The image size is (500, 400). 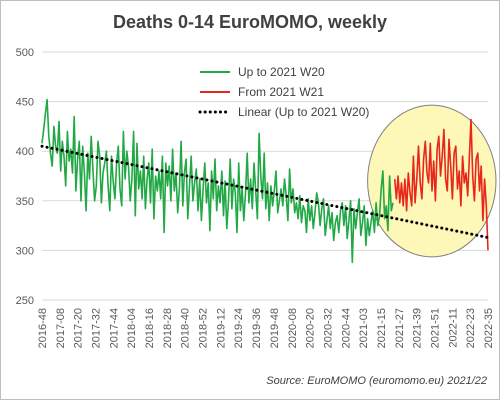 I want to click on x-tick-label: 2019-24, so click(x=239, y=328).